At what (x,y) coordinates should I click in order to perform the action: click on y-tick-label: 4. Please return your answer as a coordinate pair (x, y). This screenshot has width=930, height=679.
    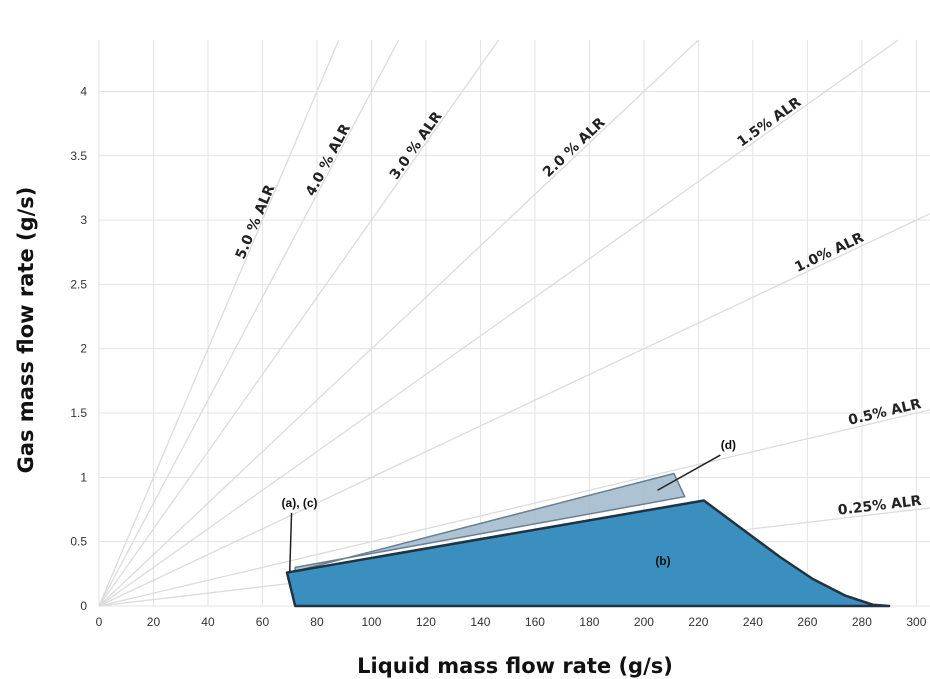
    Looking at the image, I should click on (83, 91).